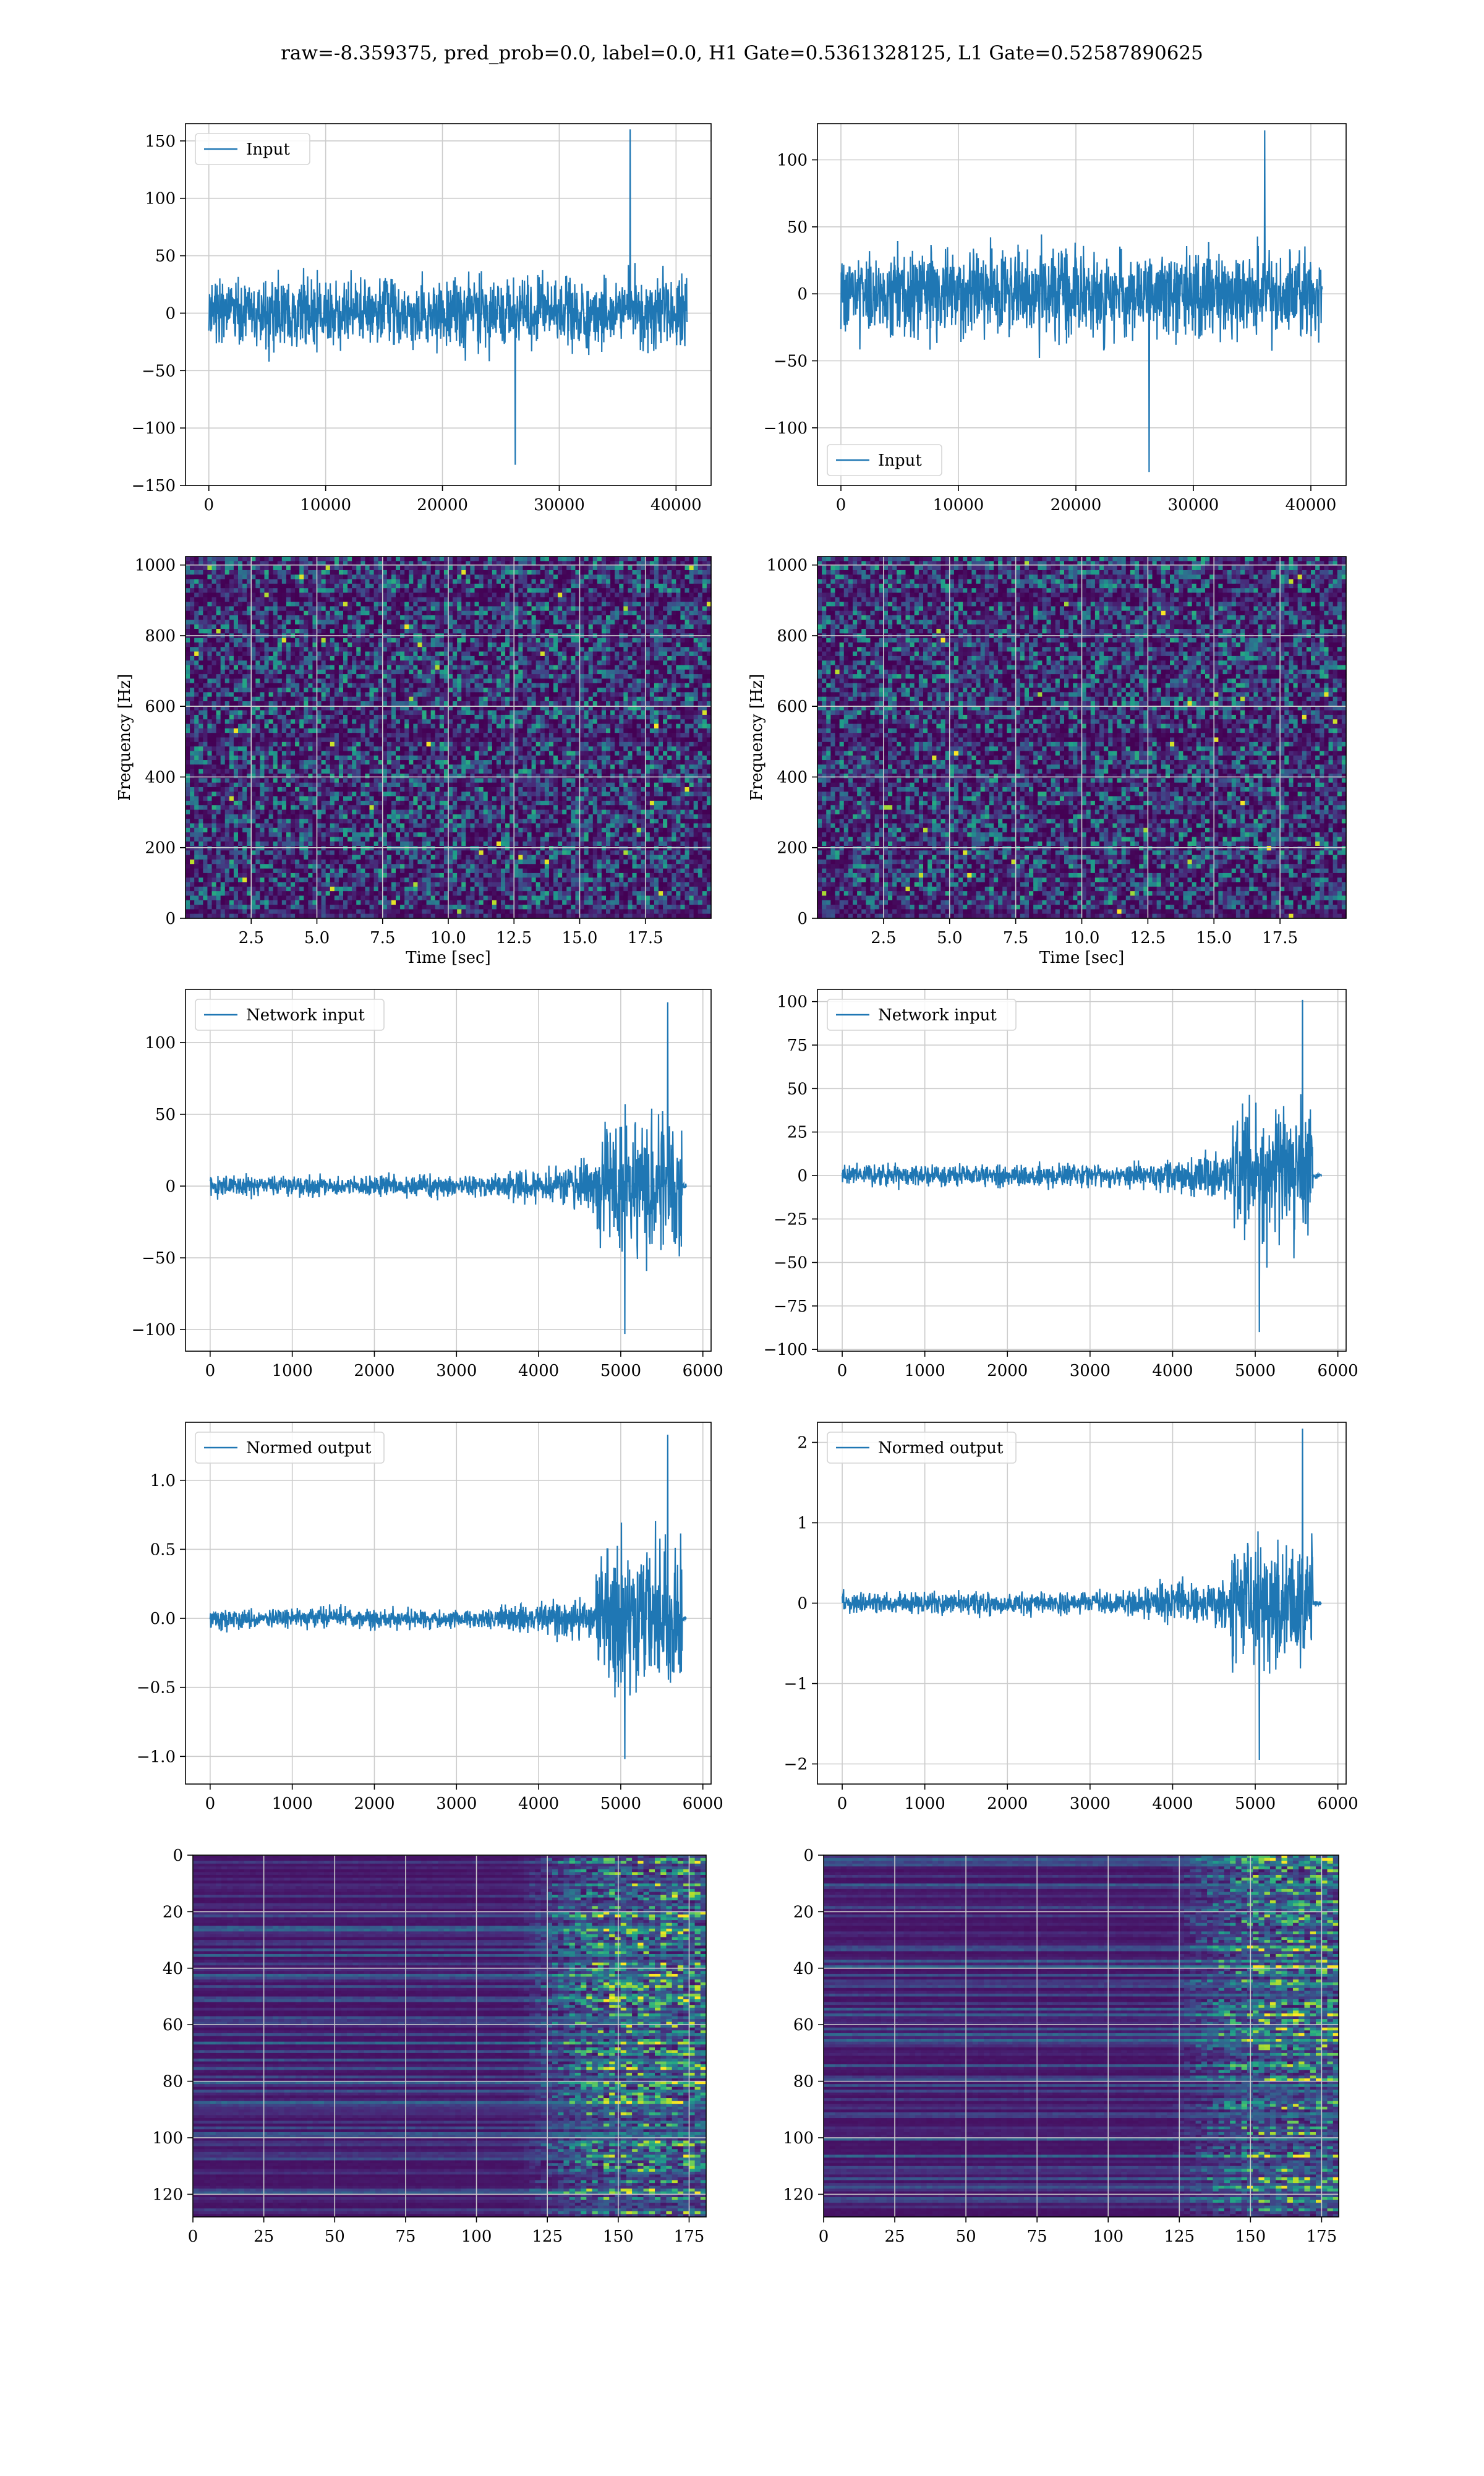  Describe the element at coordinates (1280, 938) in the screenshot. I see `x-tick-label: 17.5` at that location.